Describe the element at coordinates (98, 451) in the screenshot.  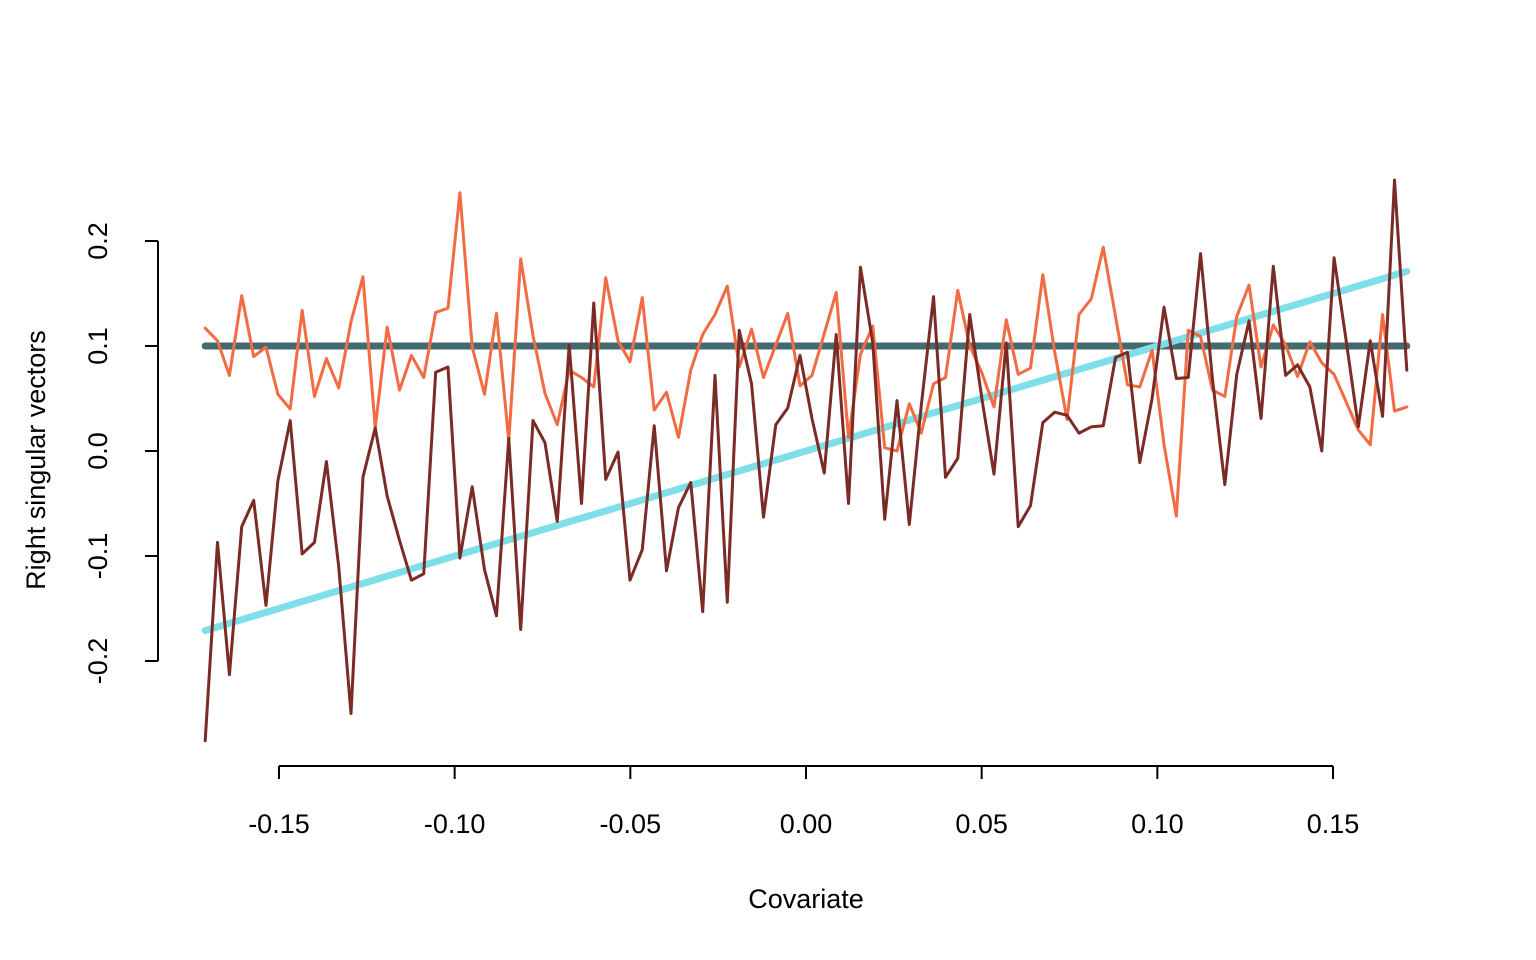
I see `y-tick-label: 0.0` at that location.